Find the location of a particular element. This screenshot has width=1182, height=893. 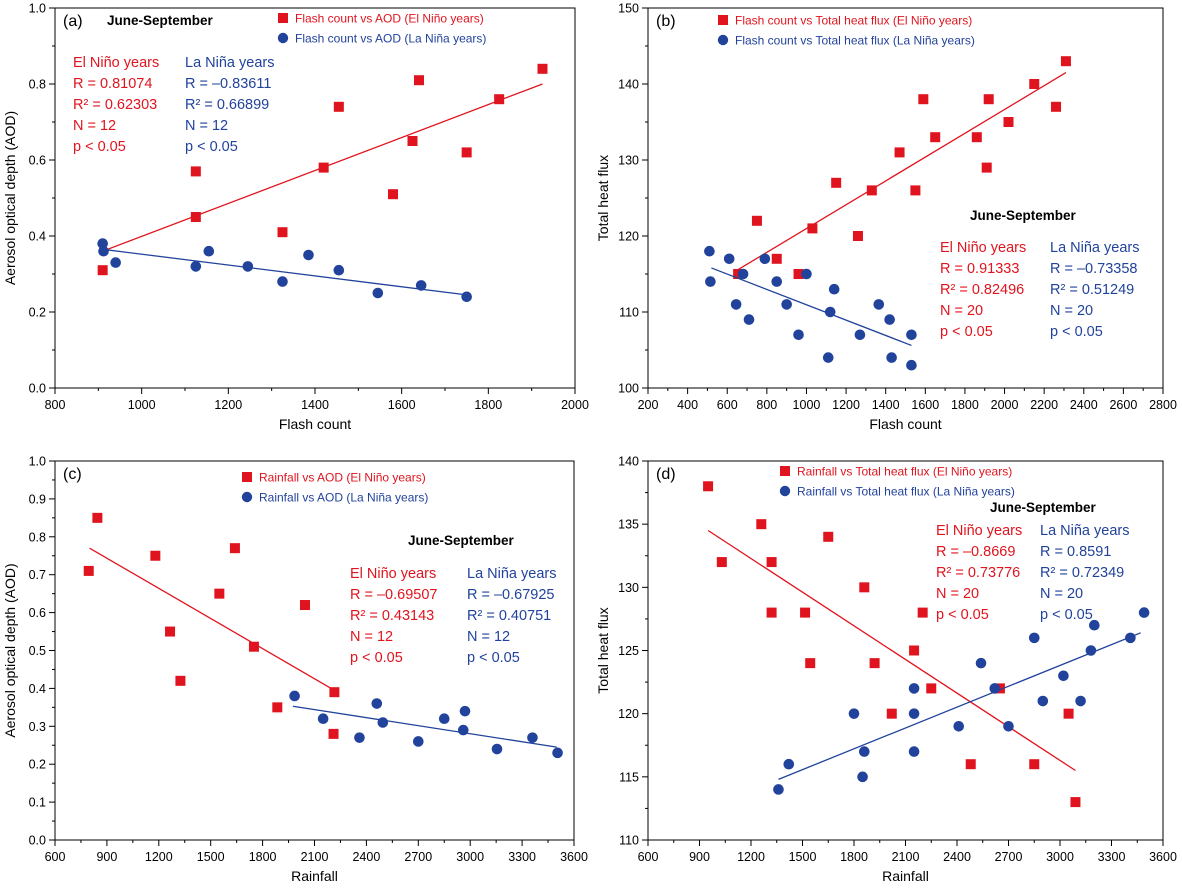

y-tick-label: 0.0 is located at coordinates (37, 841).